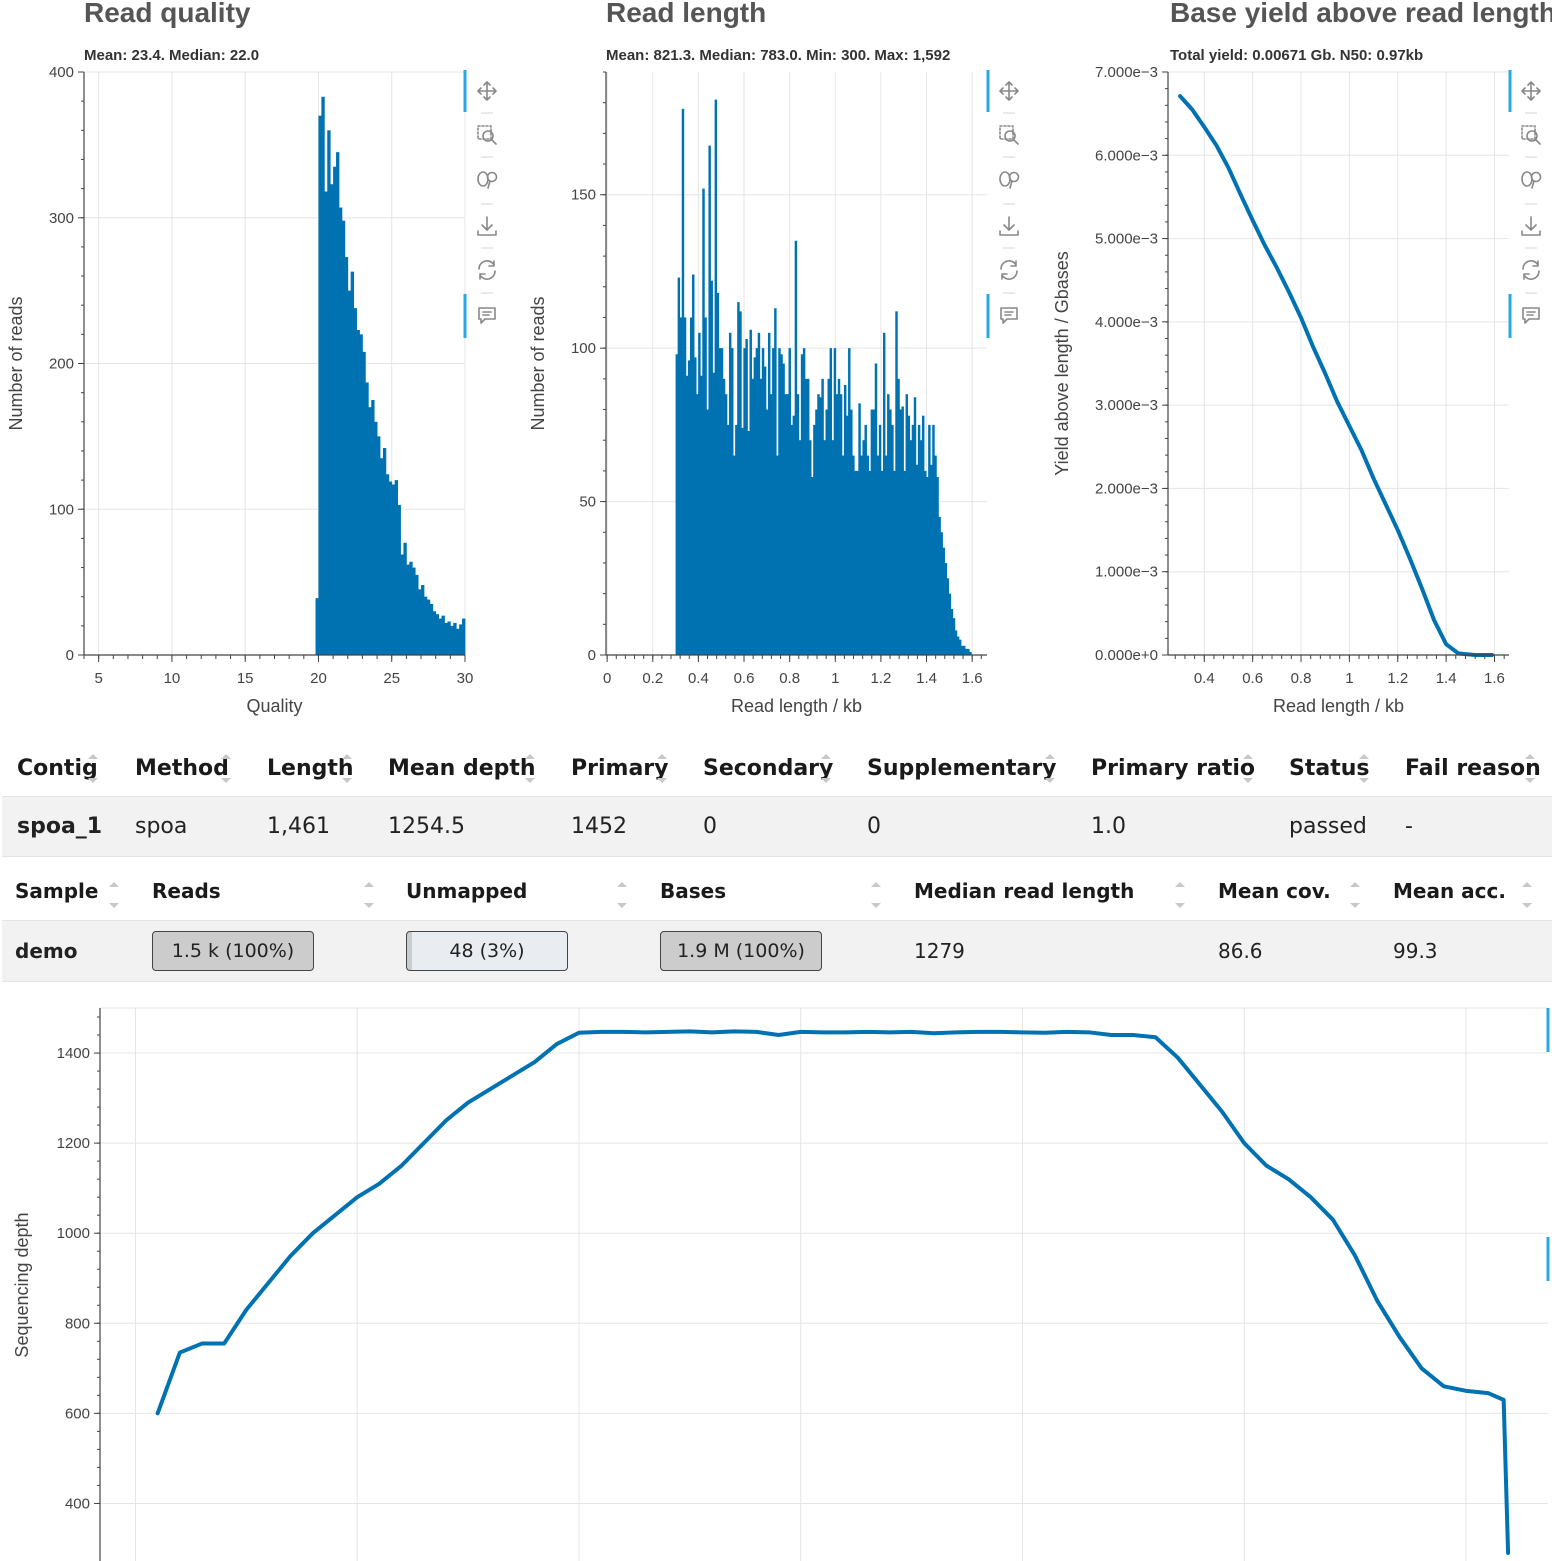  I want to click on column-header-method: Method, so click(182, 768).